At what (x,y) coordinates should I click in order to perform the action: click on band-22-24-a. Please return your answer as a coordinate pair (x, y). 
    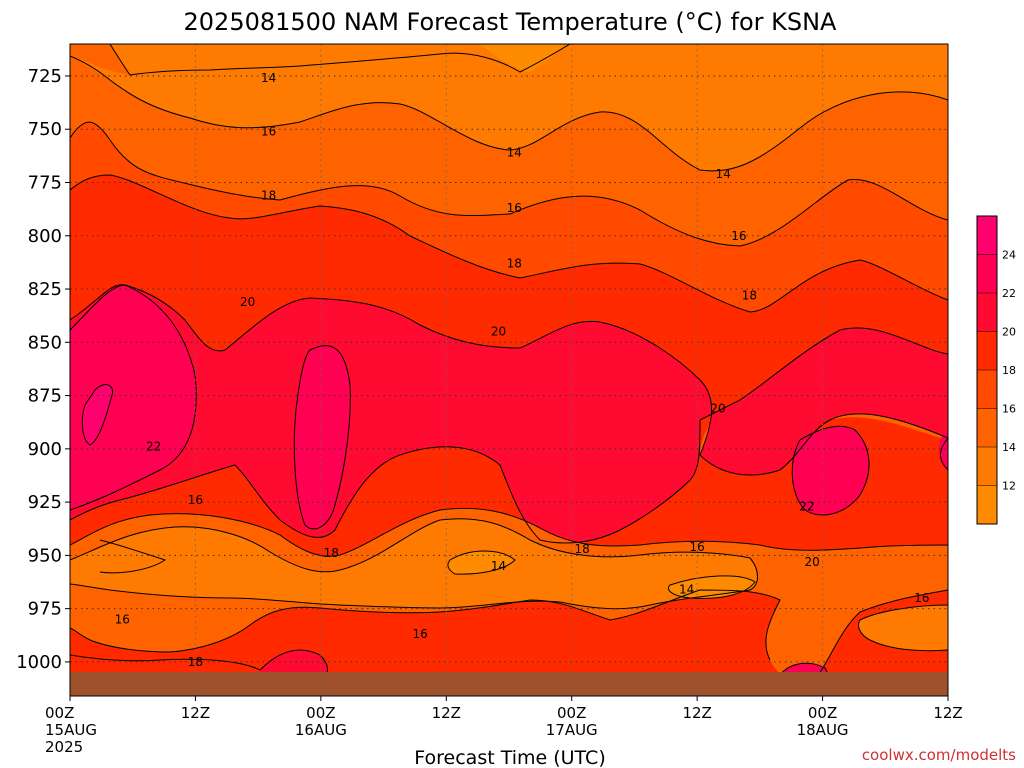
    Looking at the image, I should click on (133, 397).